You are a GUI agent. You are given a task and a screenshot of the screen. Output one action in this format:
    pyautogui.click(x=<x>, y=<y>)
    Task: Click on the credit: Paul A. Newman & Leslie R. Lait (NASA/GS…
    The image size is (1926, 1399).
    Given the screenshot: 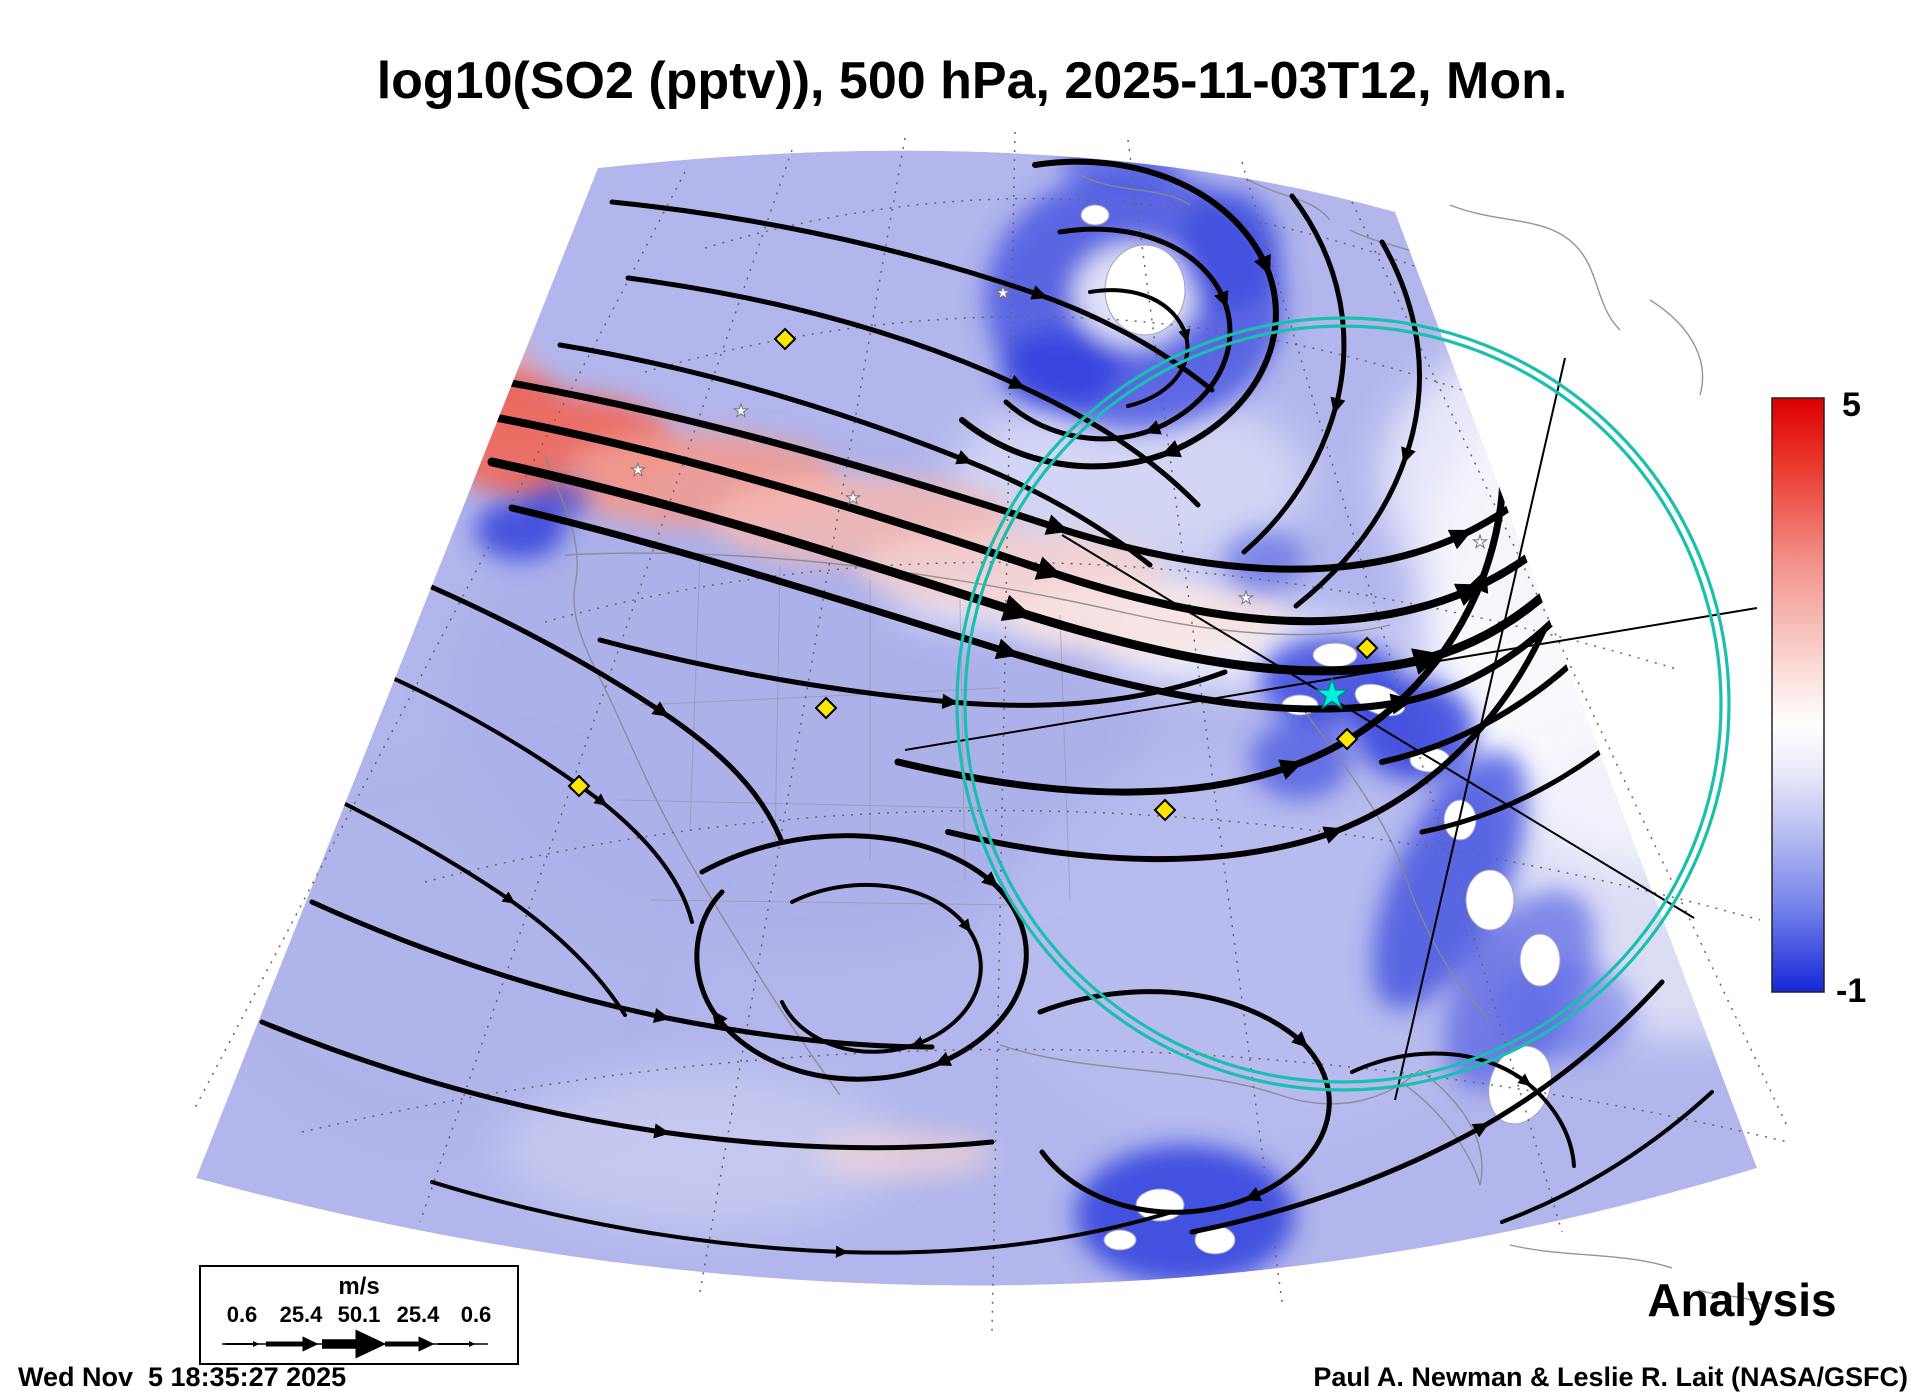 What is the action you would take?
    pyautogui.click(x=1610, y=1377)
    